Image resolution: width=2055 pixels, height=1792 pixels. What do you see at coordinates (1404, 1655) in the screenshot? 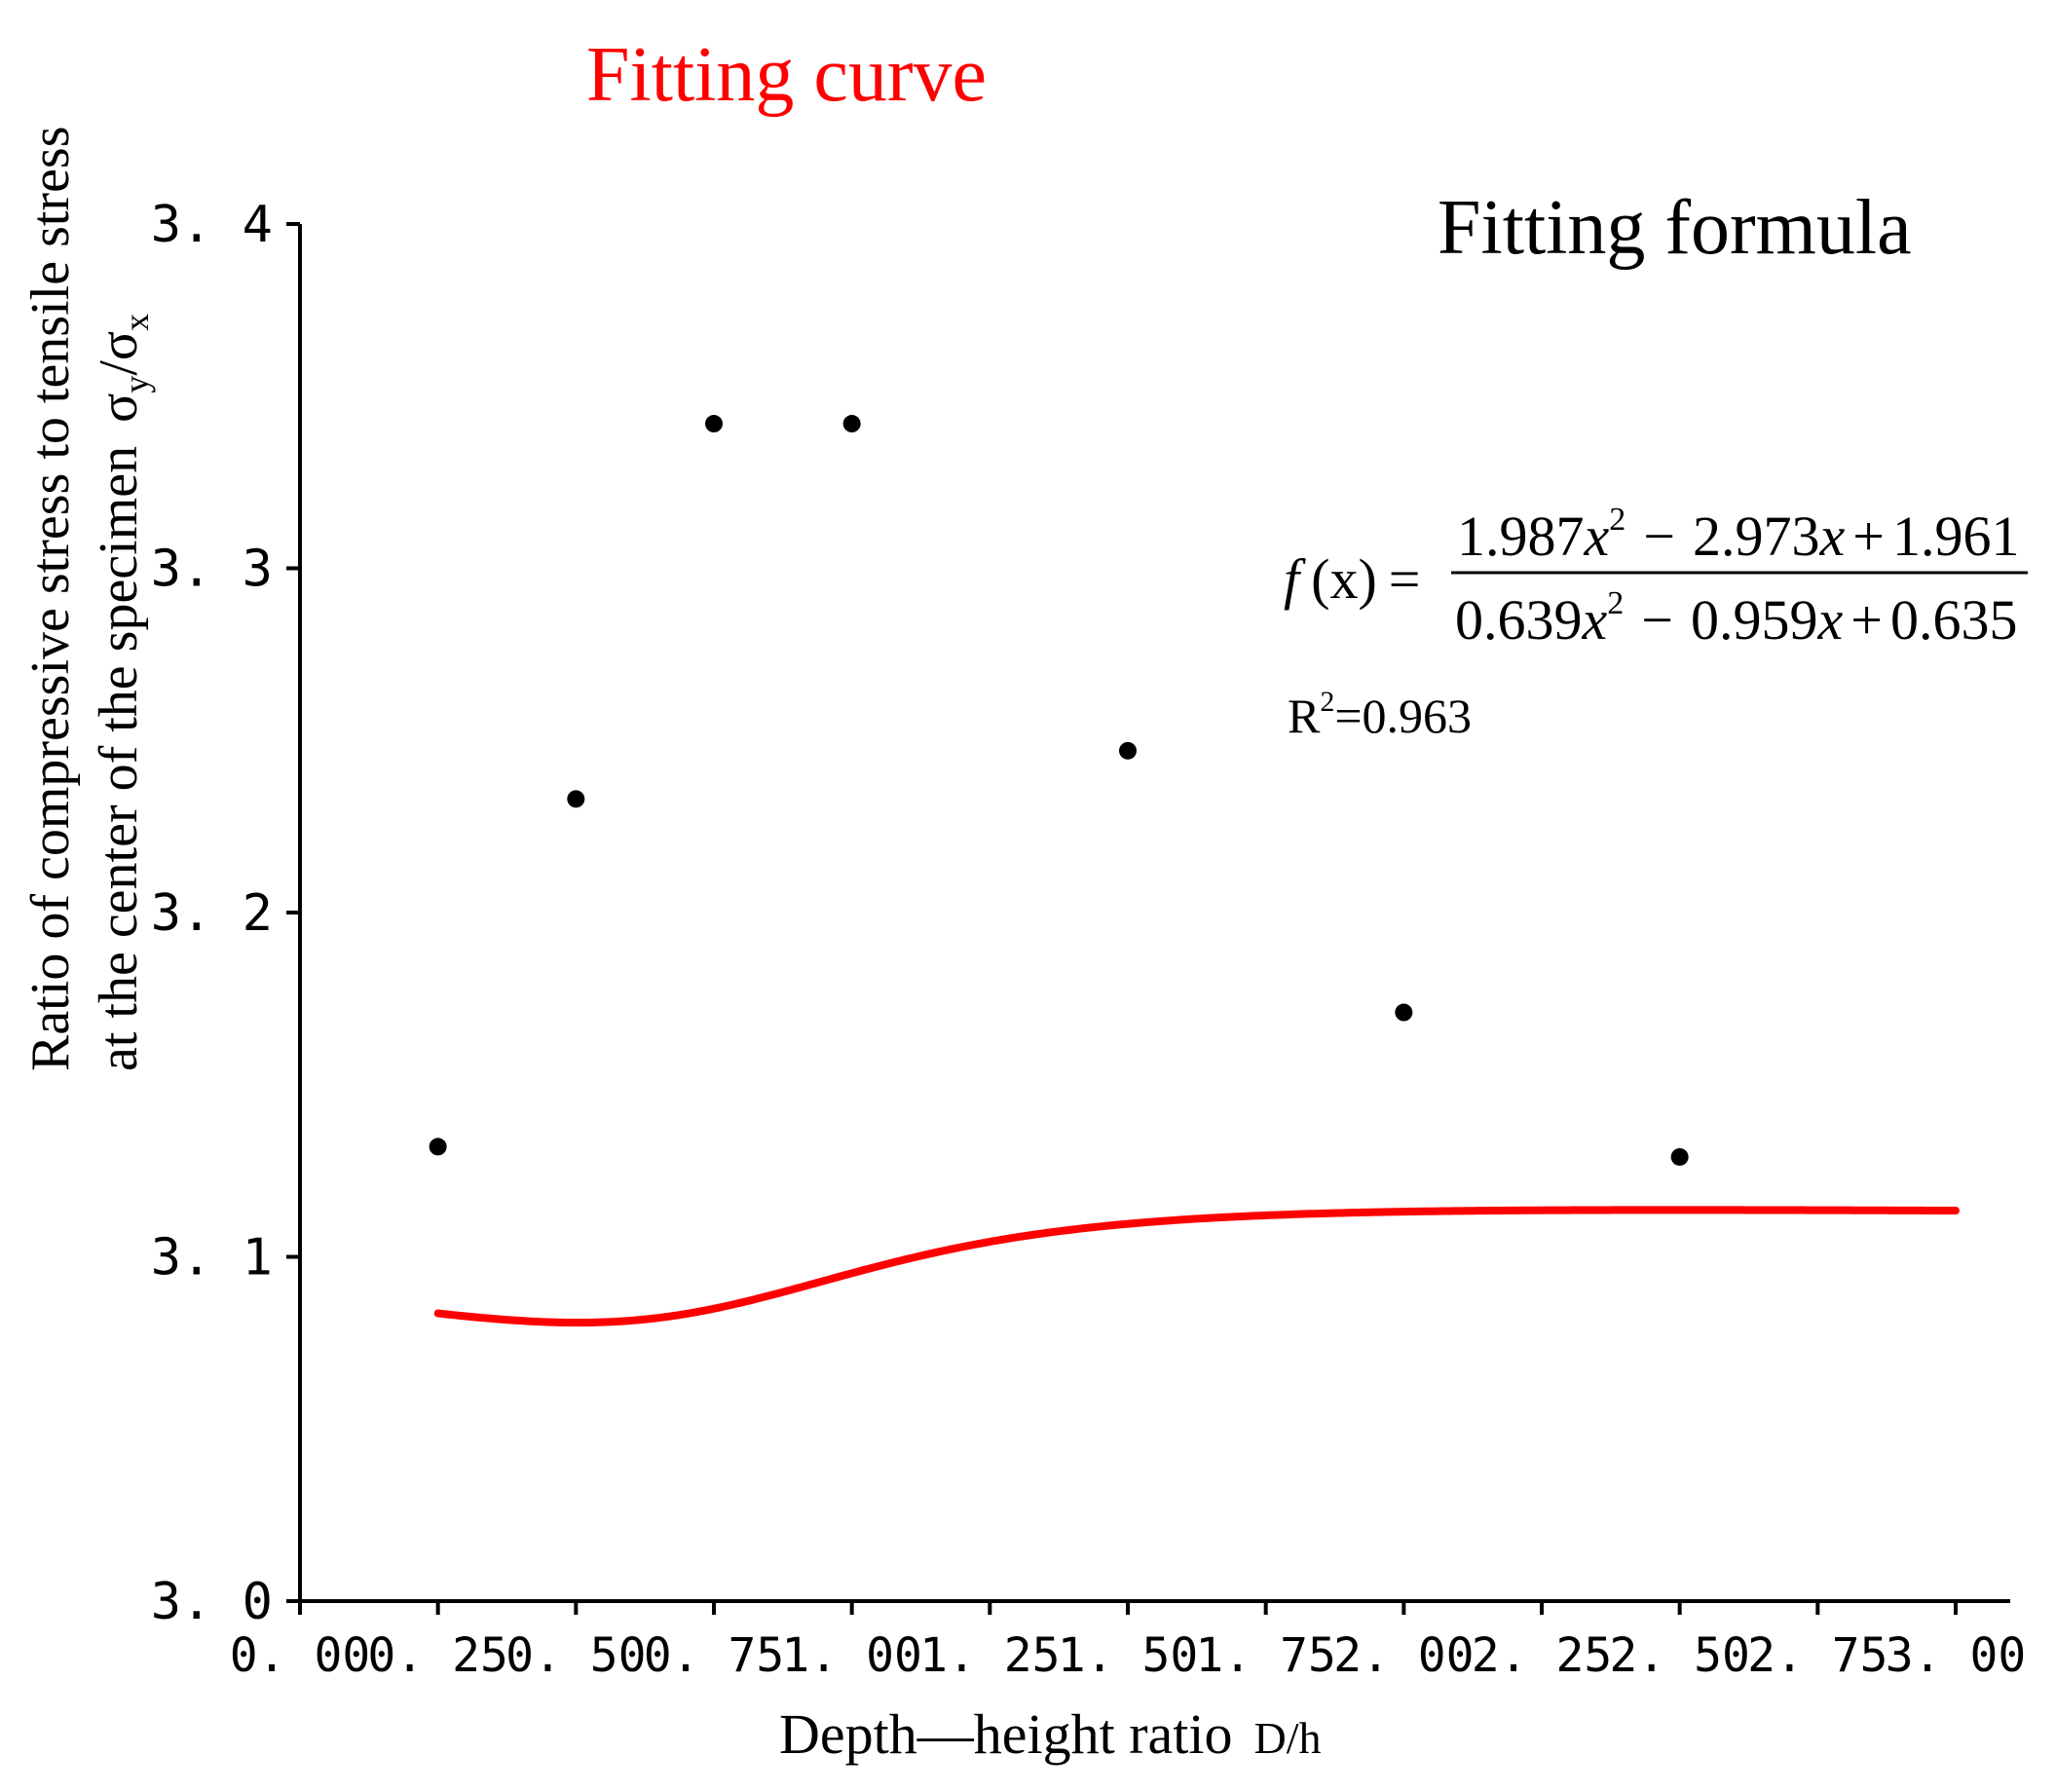
I see `x-tick-label: 2. 00` at bounding box center [1404, 1655].